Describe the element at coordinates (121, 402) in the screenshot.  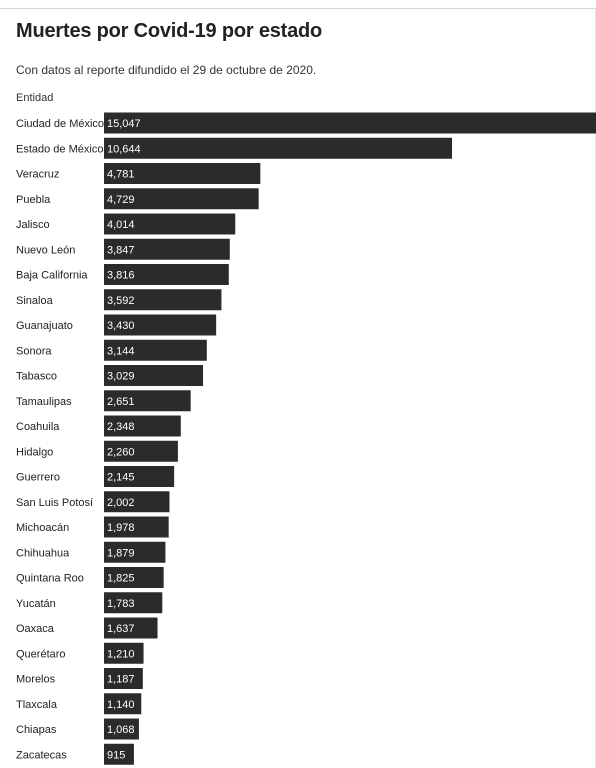
I see `value-label: 2,651` at that location.